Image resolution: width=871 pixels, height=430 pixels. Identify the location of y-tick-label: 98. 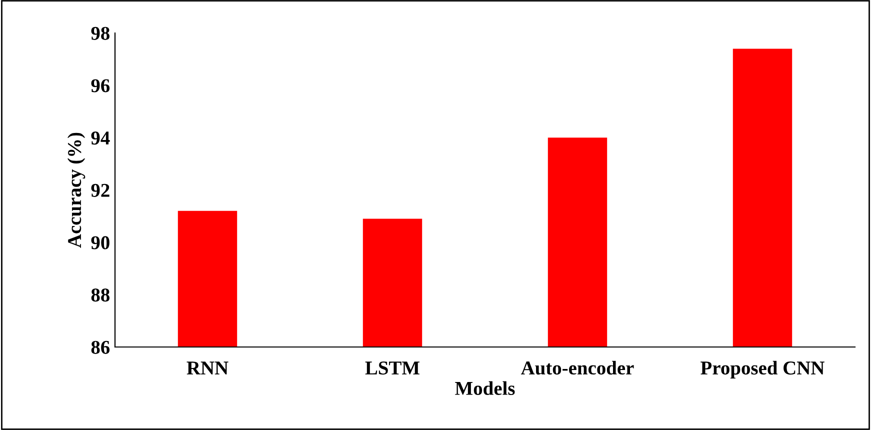
(100, 33).